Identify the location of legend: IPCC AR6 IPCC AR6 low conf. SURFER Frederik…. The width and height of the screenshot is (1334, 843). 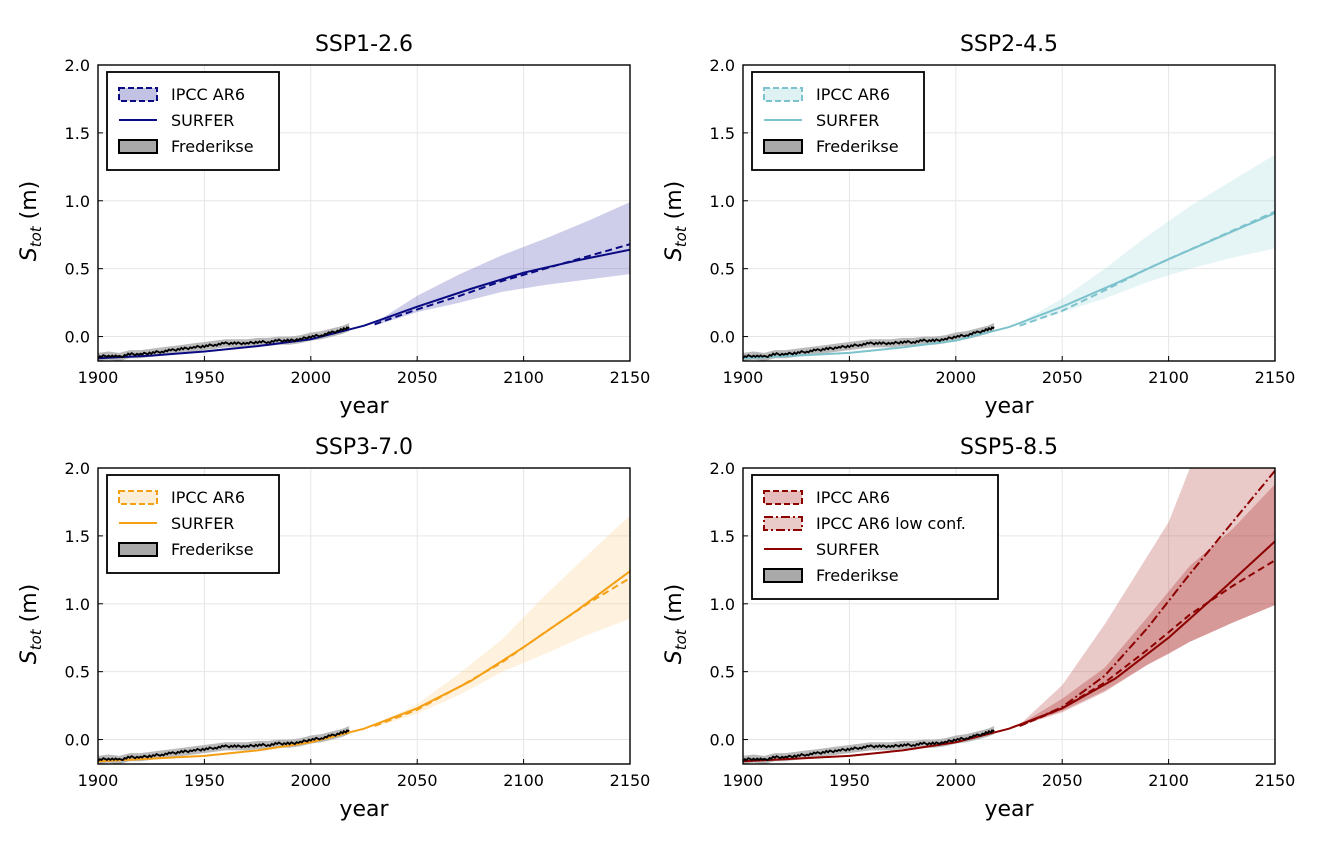
(875, 537).